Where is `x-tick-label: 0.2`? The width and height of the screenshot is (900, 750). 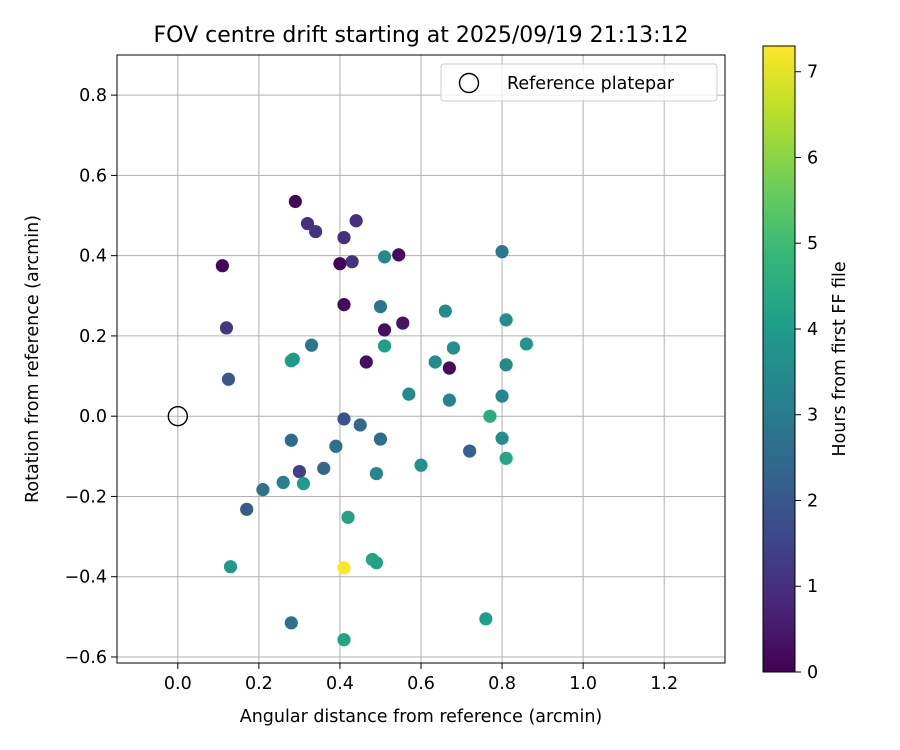 x-tick-label: 0.2 is located at coordinates (259, 684).